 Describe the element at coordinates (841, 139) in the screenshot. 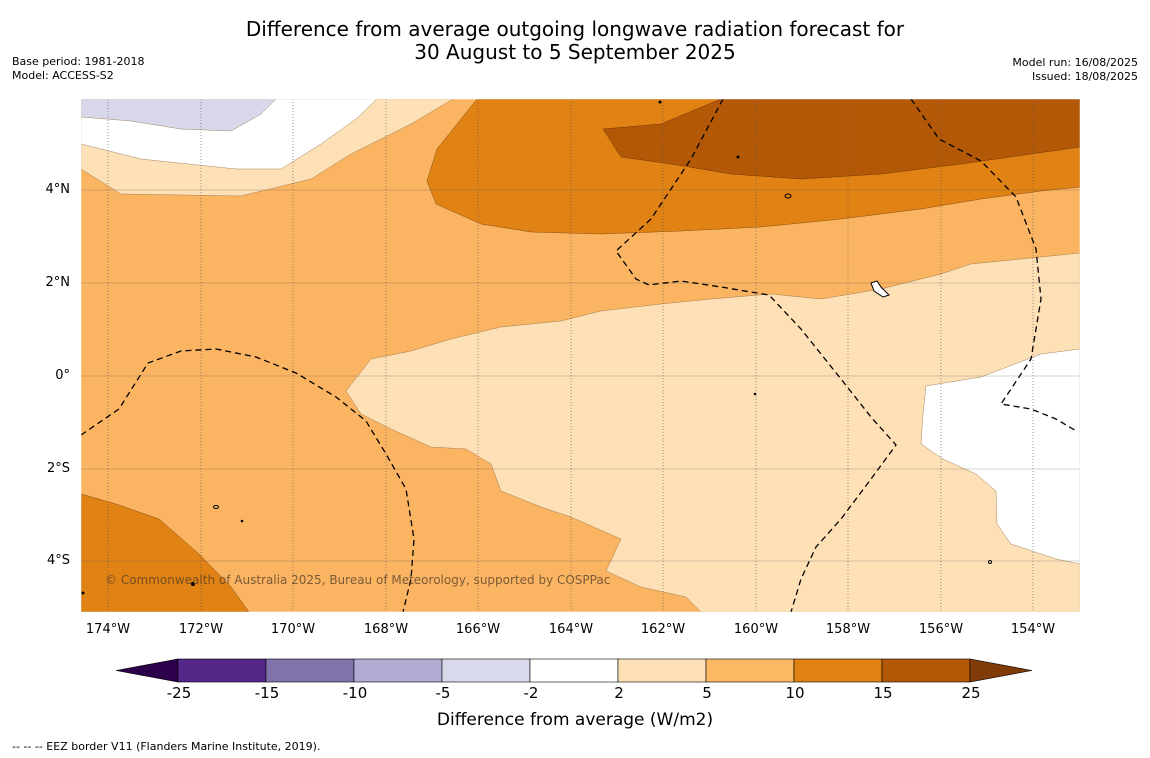

I see `band-15-25-north` at that location.